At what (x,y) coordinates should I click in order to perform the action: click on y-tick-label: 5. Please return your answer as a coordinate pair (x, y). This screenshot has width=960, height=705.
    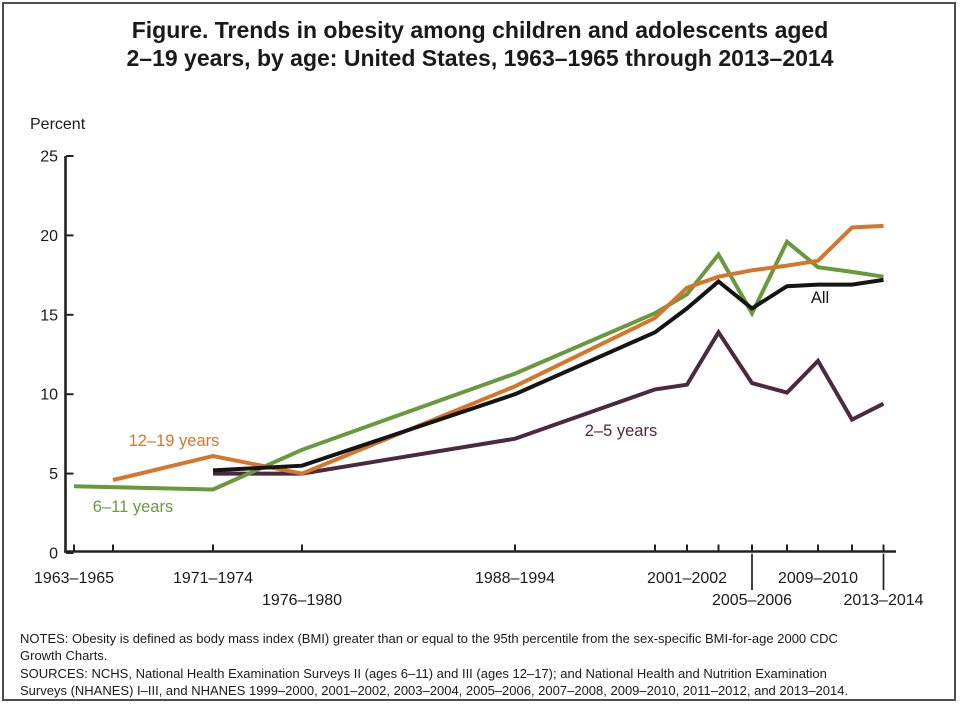
    Looking at the image, I should click on (53, 474).